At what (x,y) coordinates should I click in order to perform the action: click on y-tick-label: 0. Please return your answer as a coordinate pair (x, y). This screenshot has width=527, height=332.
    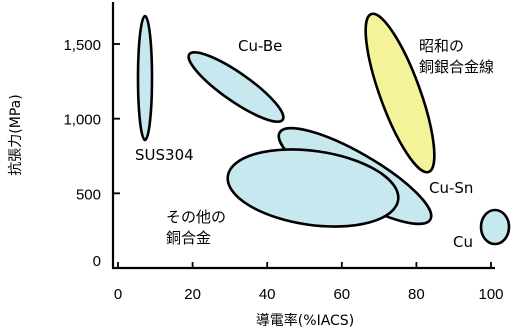
    Looking at the image, I should click on (97, 261).